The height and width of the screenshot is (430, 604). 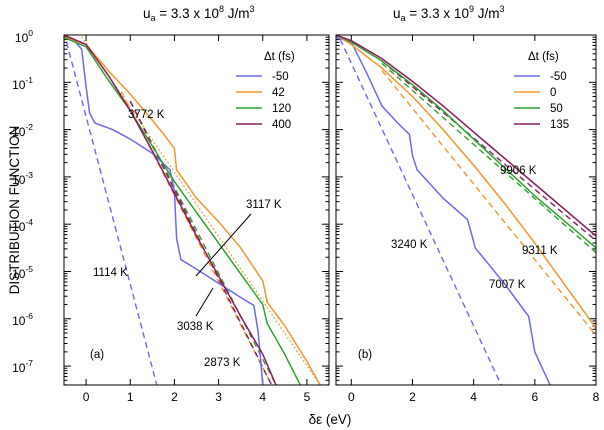 I want to click on panel-b-label: (b), so click(x=365, y=355).